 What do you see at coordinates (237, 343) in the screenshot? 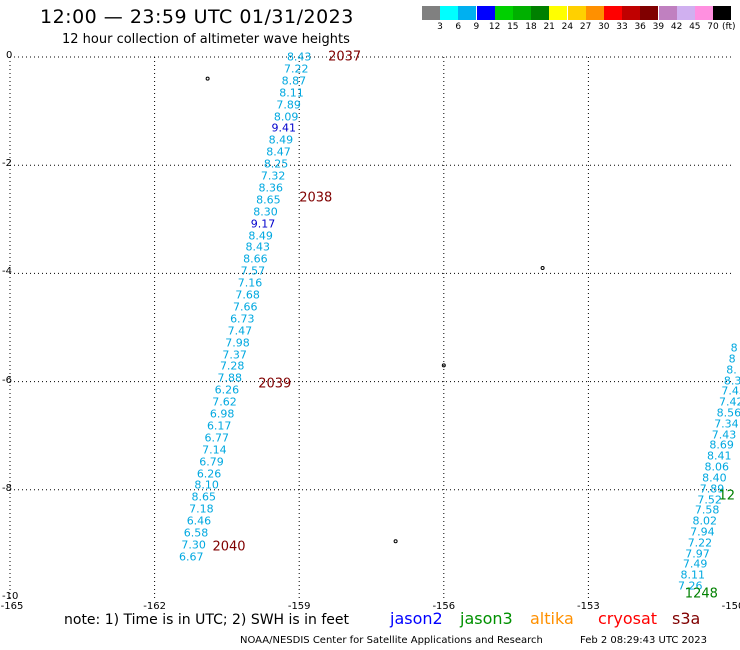
I see `wave-height-reading: 7.98` at bounding box center [237, 343].